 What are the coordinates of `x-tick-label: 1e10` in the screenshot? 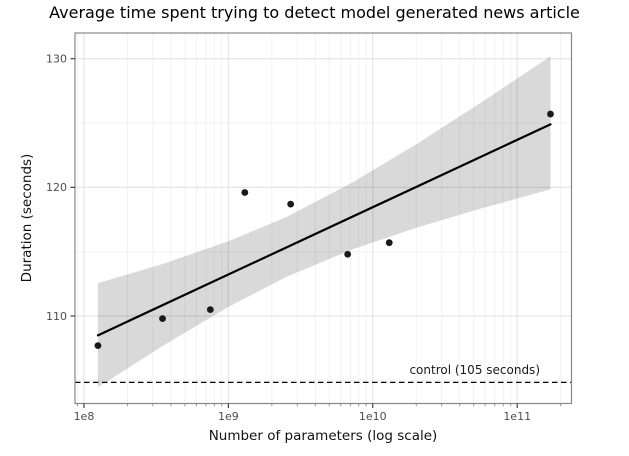 It's located at (373, 416).